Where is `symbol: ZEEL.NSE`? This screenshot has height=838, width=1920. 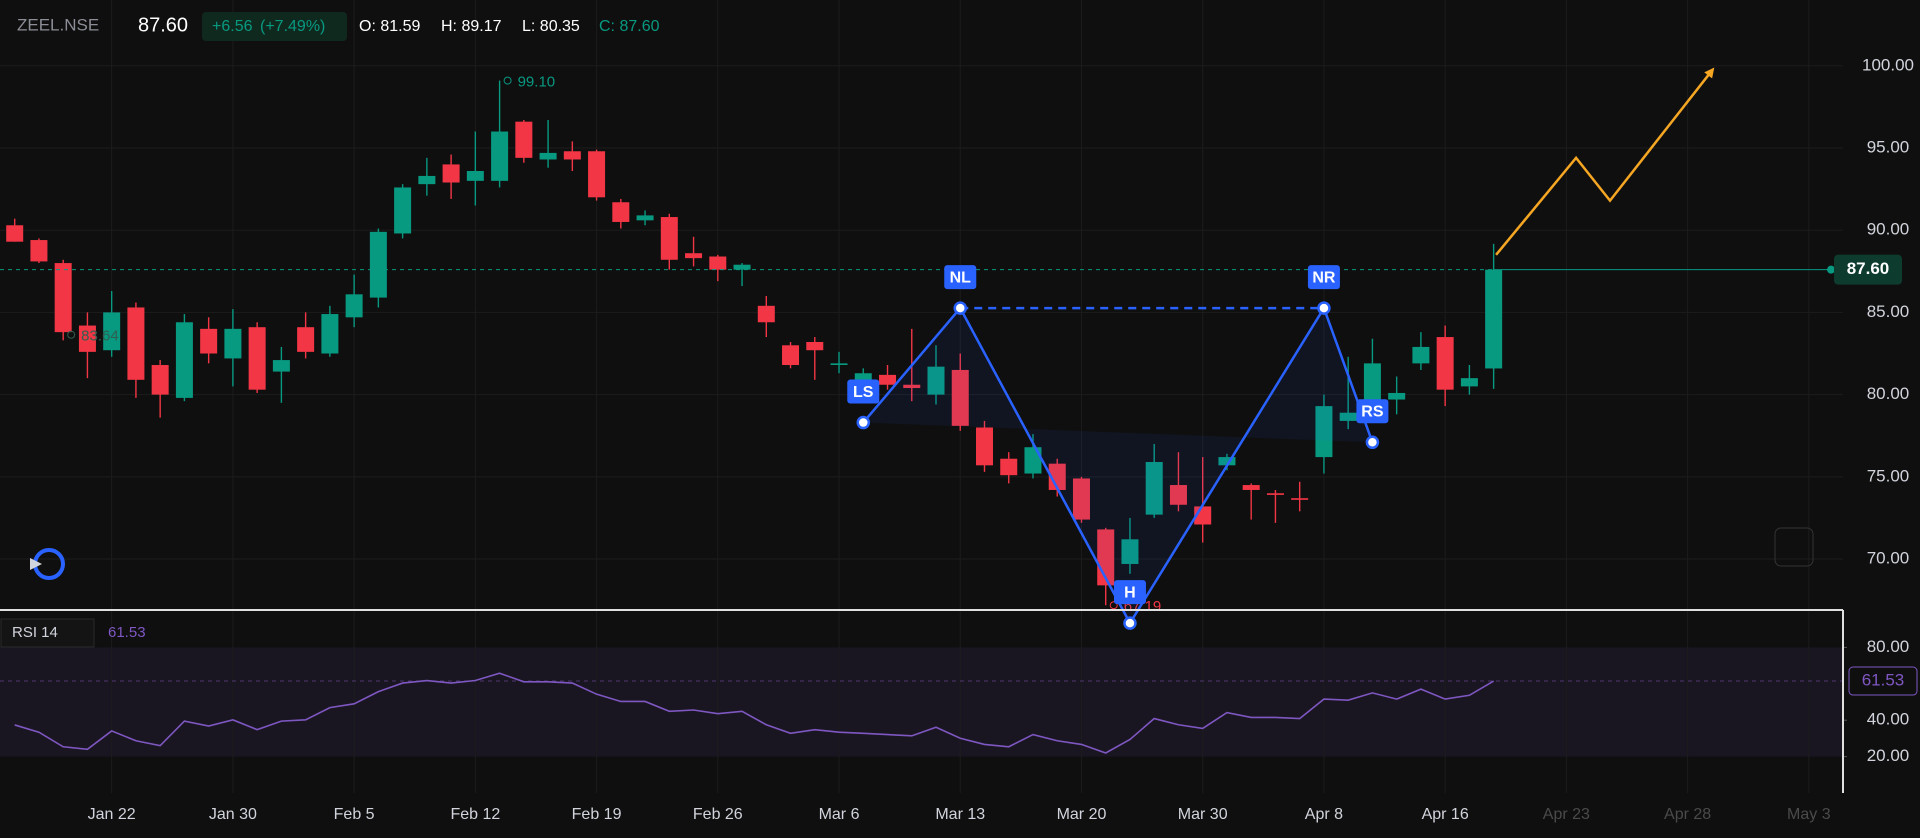 symbol: ZEEL.NSE is located at coordinates (58, 24).